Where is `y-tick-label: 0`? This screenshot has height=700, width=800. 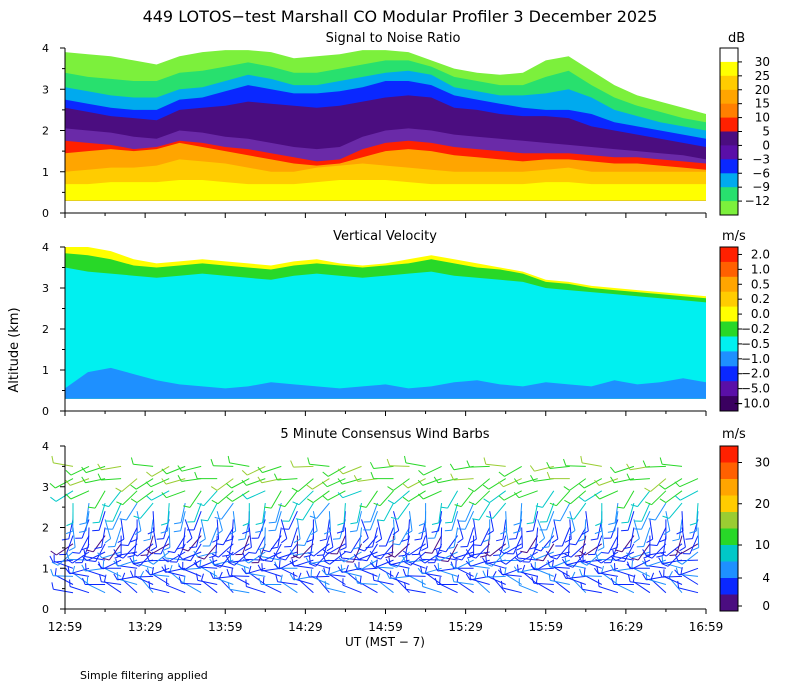 y-tick-label: 0 is located at coordinates (45, 609).